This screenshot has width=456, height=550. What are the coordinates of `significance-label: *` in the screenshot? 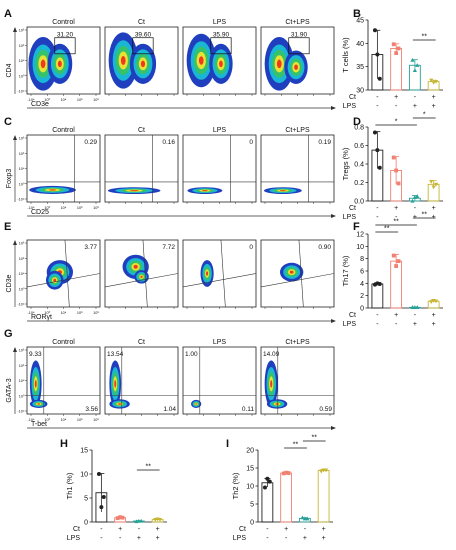 It's located at (424, 115).